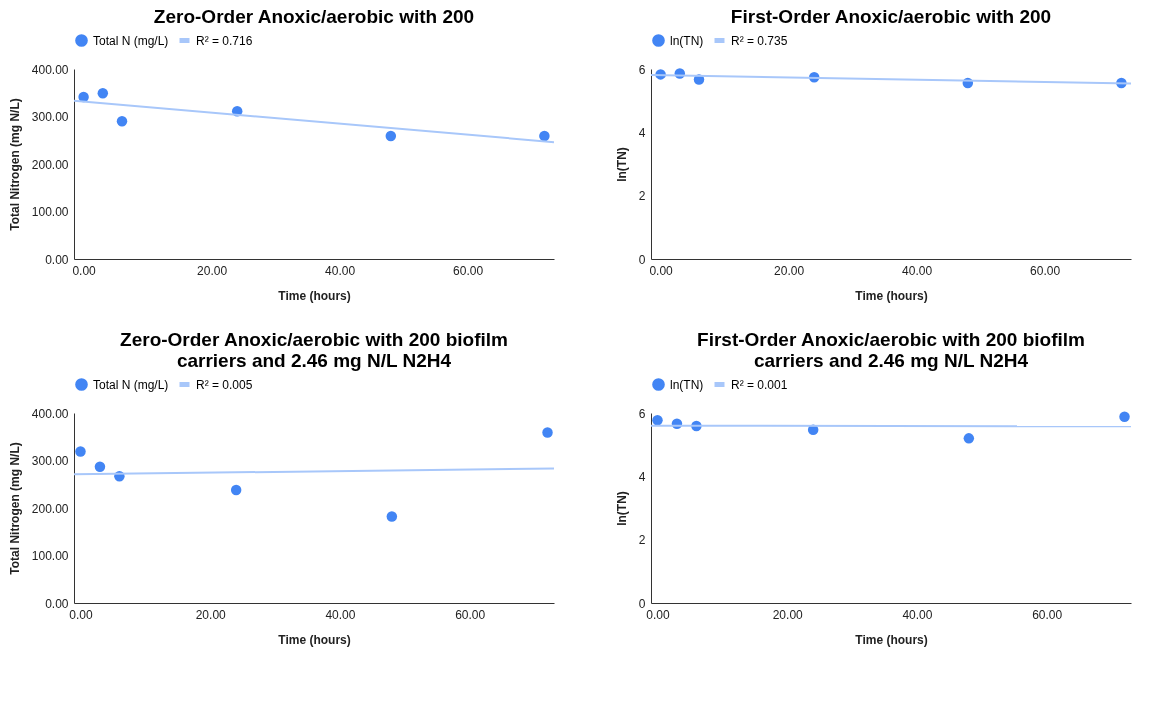 This screenshot has width=1168, height=704. What do you see at coordinates (759, 384) in the screenshot?
I see `legend-label: R² = 0.001` at bounding box center [759, 384].